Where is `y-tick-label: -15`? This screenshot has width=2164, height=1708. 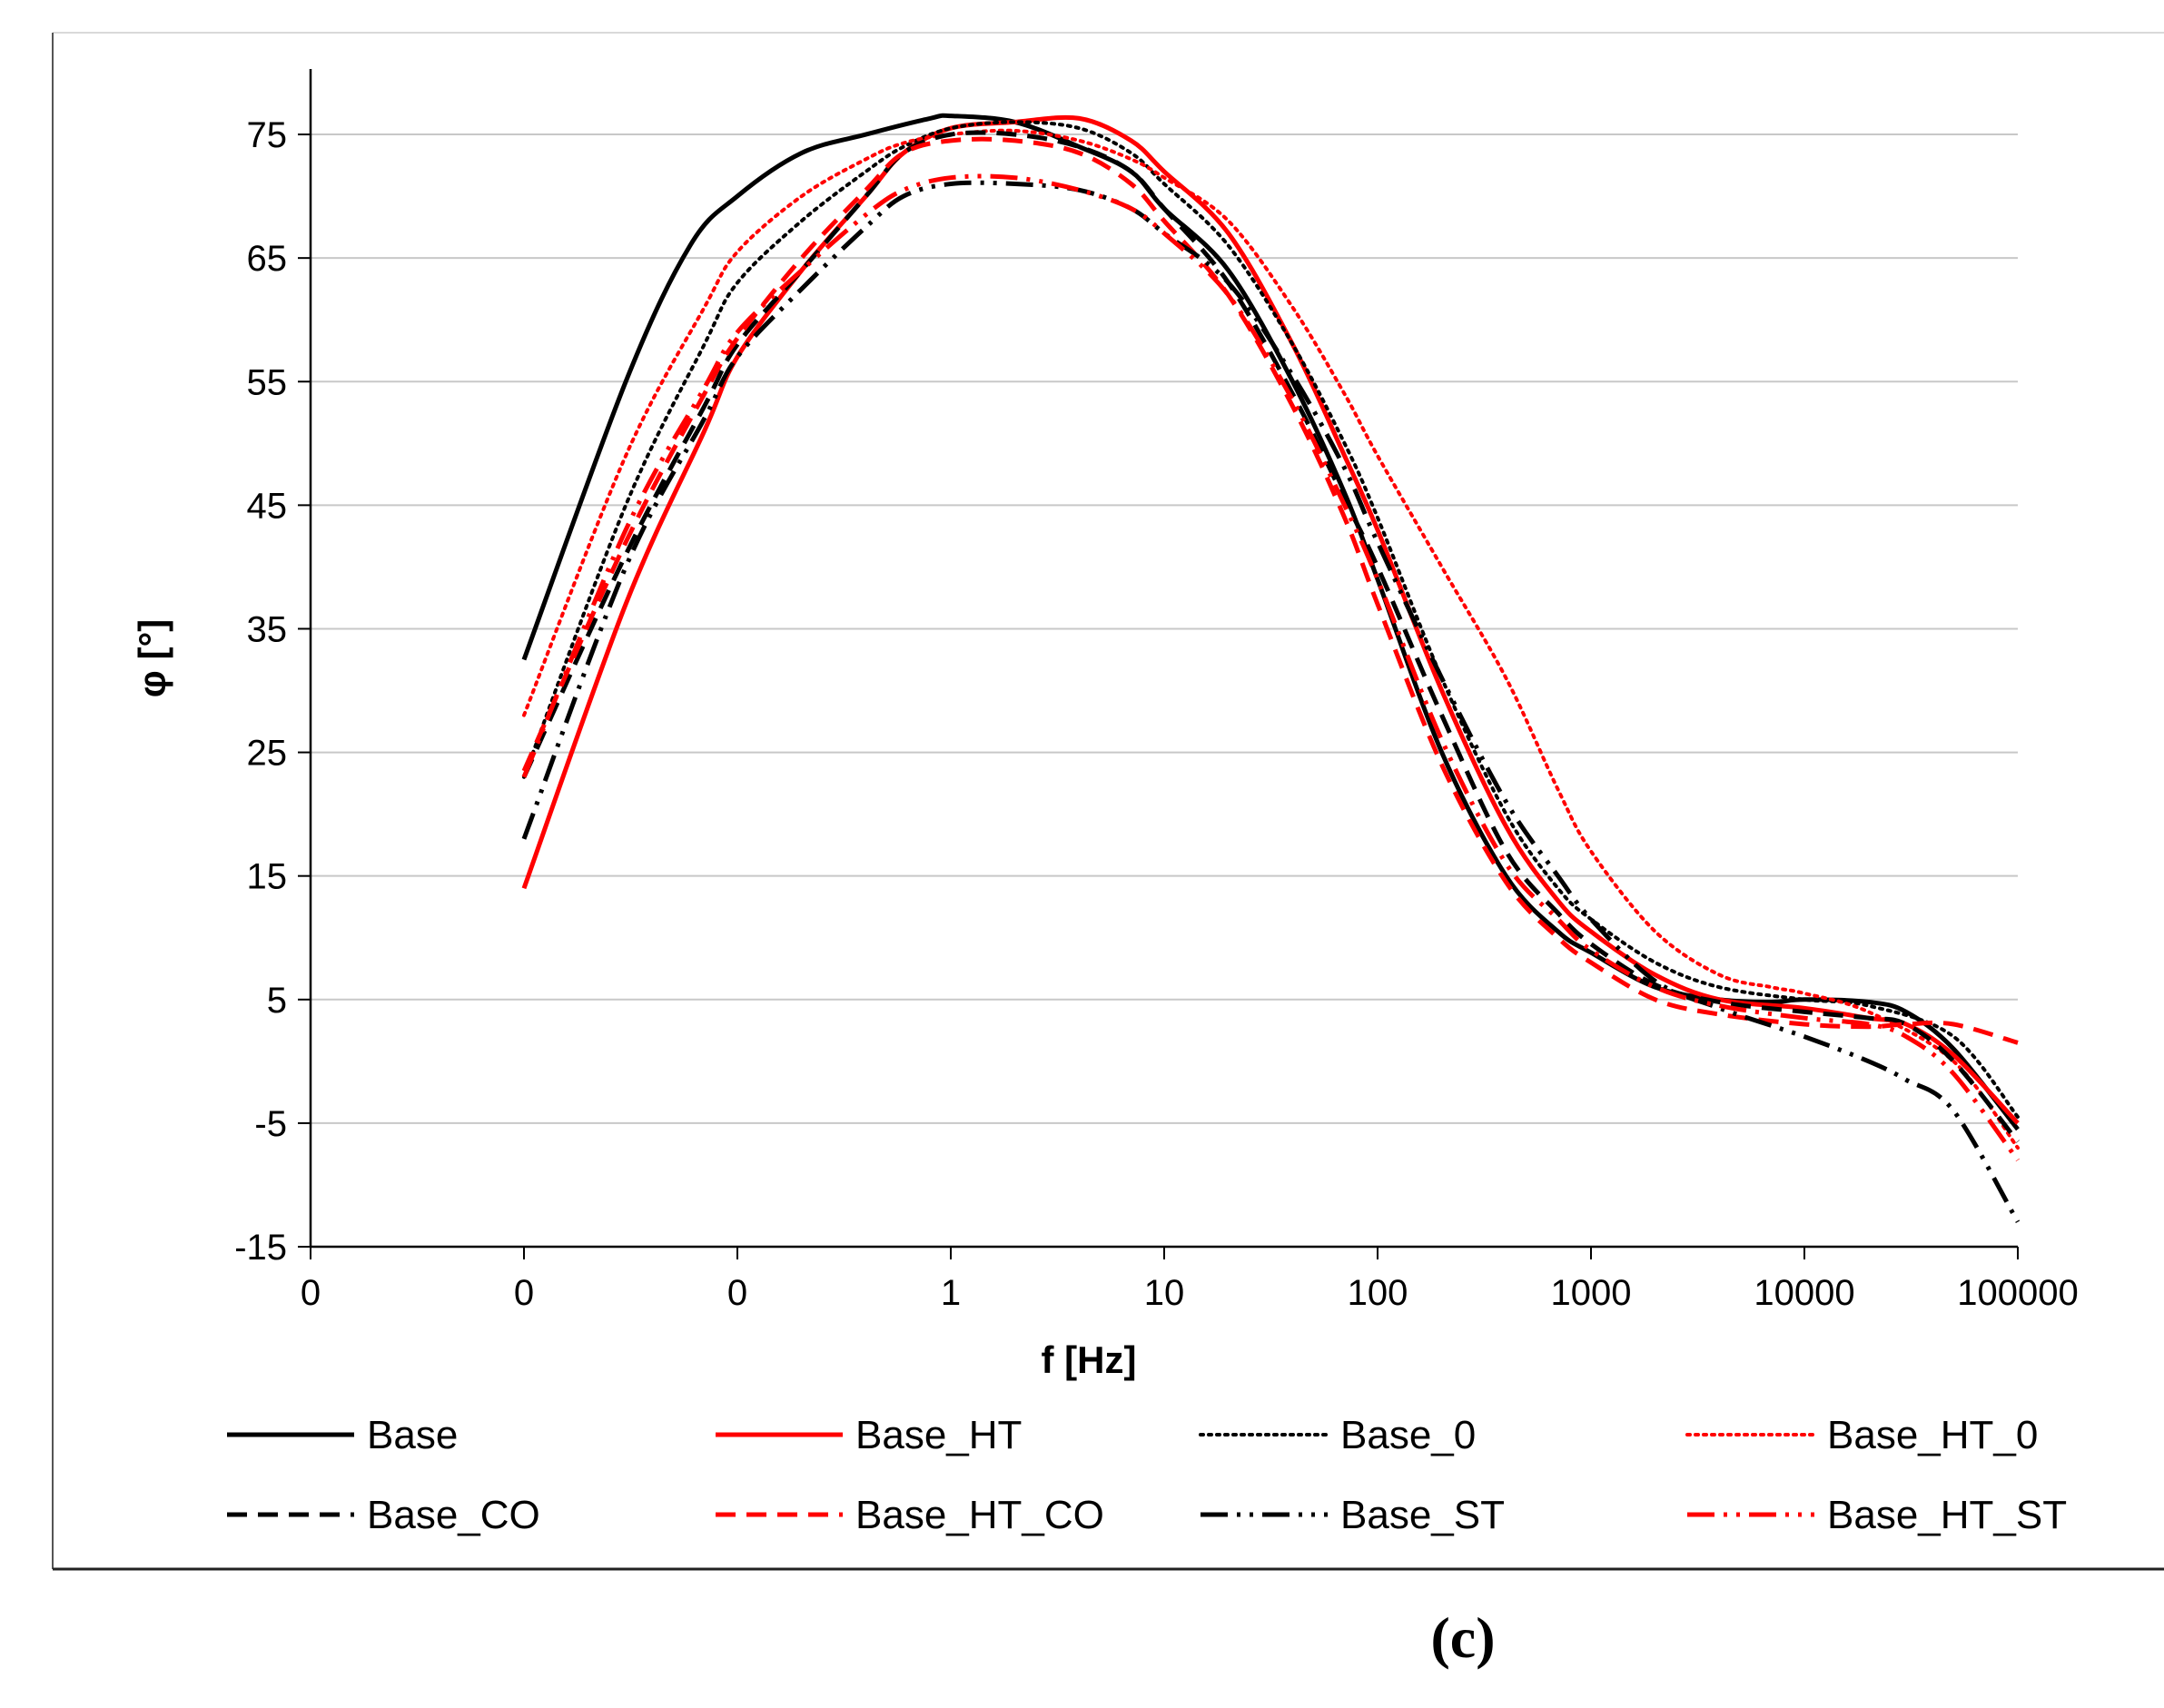
y-tick-label: -15 is located at coordinates (260, 1248).